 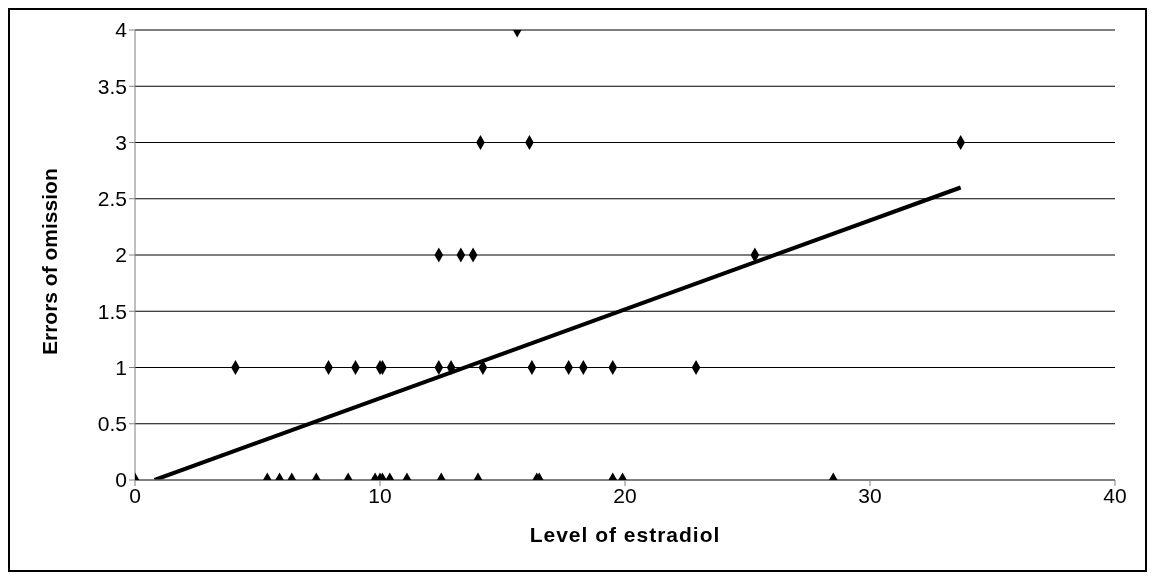 I want to click on y-tick-label: 0.5, so click(x=112, y=424).